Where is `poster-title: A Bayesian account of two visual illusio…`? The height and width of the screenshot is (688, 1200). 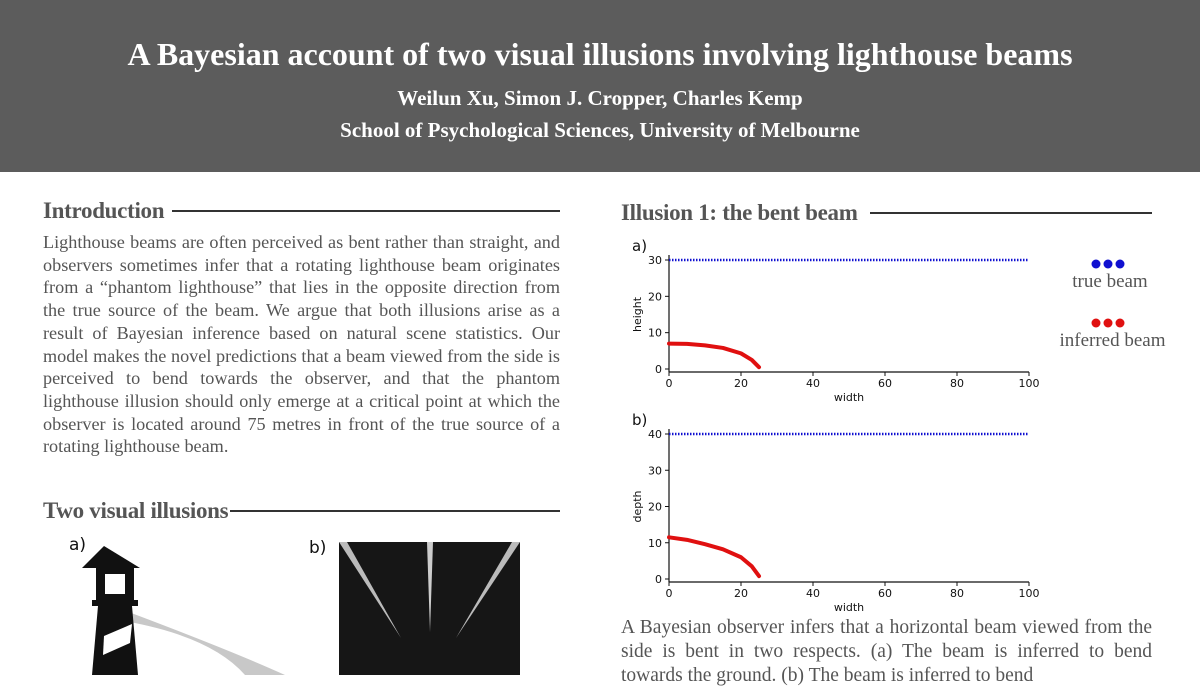 poster-title: A Bayesian account of two visual illusio… is located at coordinates (600, 54).